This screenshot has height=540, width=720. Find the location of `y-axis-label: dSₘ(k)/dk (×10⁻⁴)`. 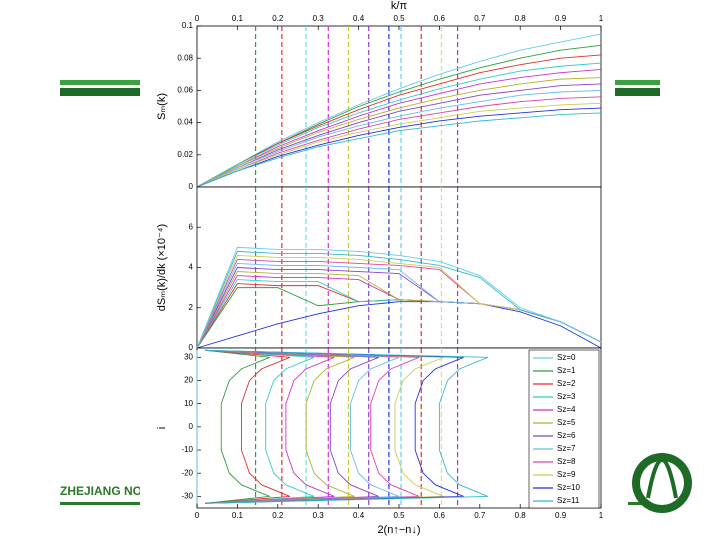

y-axis-label: dSₘ(k)/dk (×10⁻⁴) is located at coordinates (162, 267).